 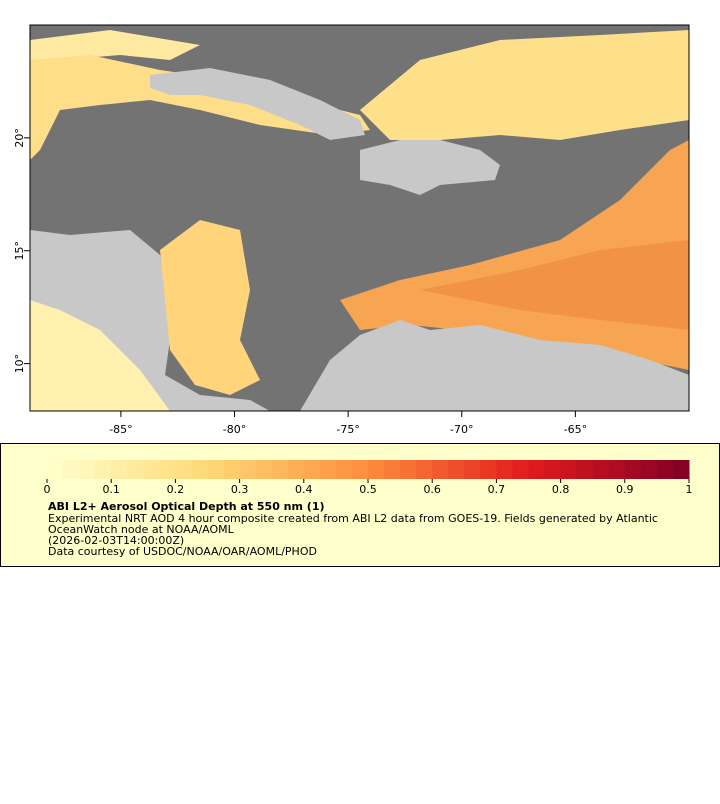 I want to click on colorbar-tick-label: 0.2, so click(x=176, y=489).